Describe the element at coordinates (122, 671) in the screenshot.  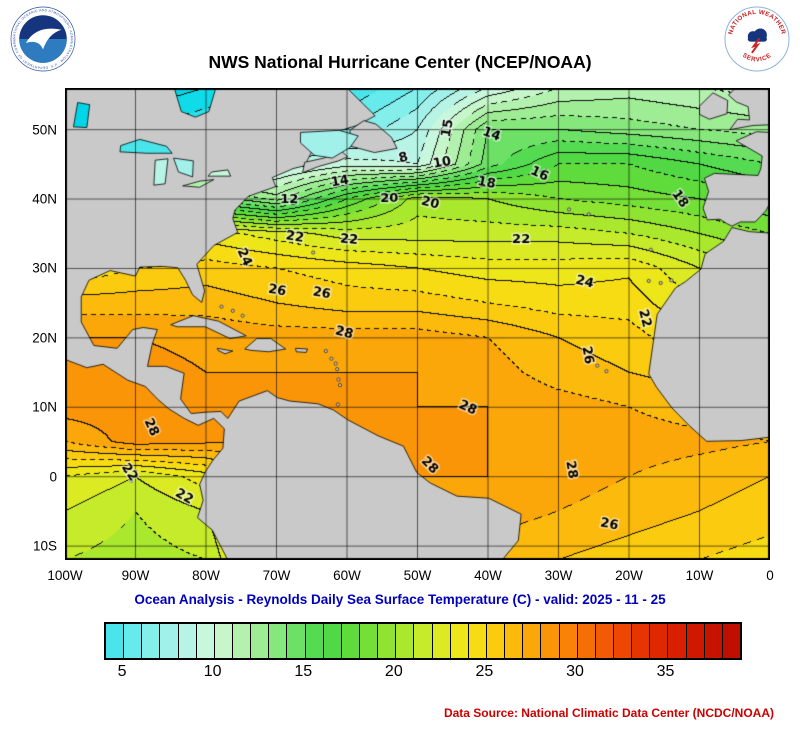
I see `colorbar-tick-label: 5` at that location.